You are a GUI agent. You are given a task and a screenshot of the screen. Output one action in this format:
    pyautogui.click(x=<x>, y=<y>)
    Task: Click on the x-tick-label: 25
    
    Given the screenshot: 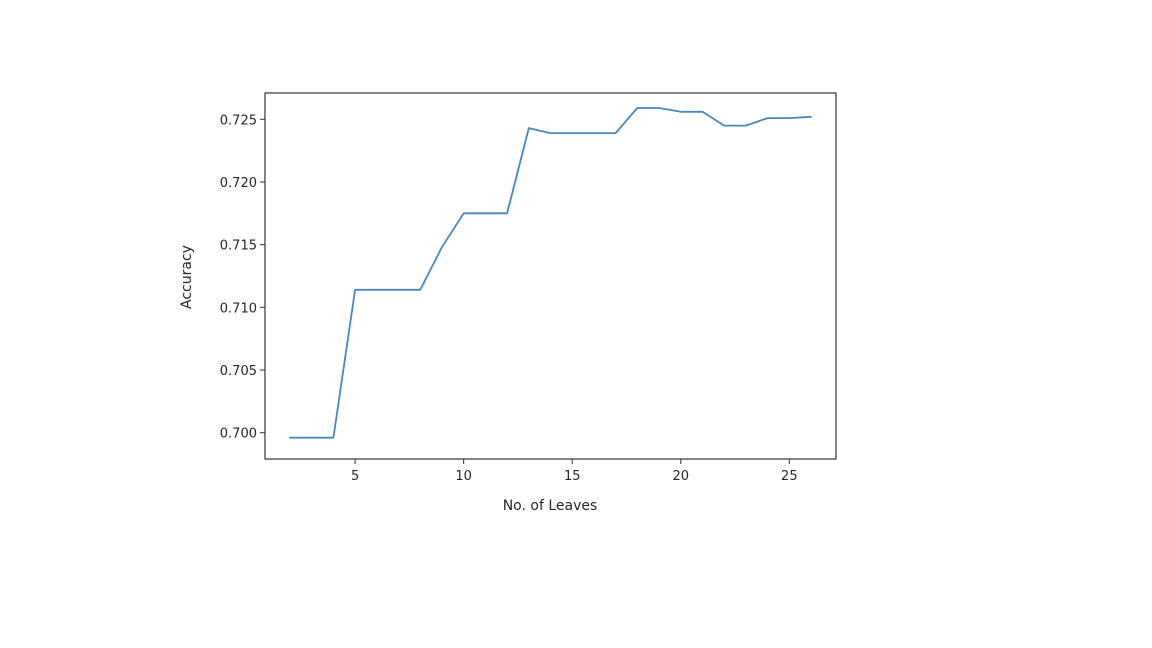 What is the action you would take?
    pyautogui.click(x=789, y=476)
    